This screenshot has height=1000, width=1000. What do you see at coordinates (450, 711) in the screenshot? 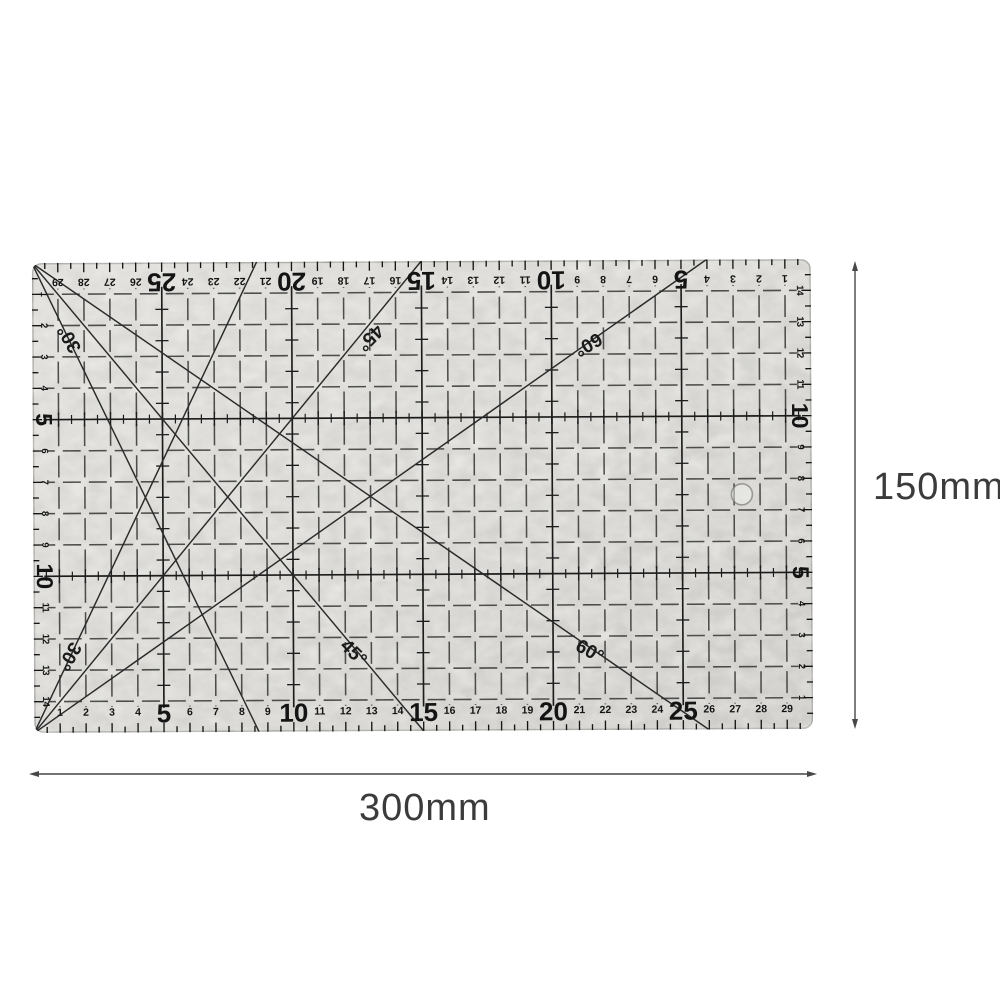
I see `svg-text: 16` at bounding box center [450, 711].